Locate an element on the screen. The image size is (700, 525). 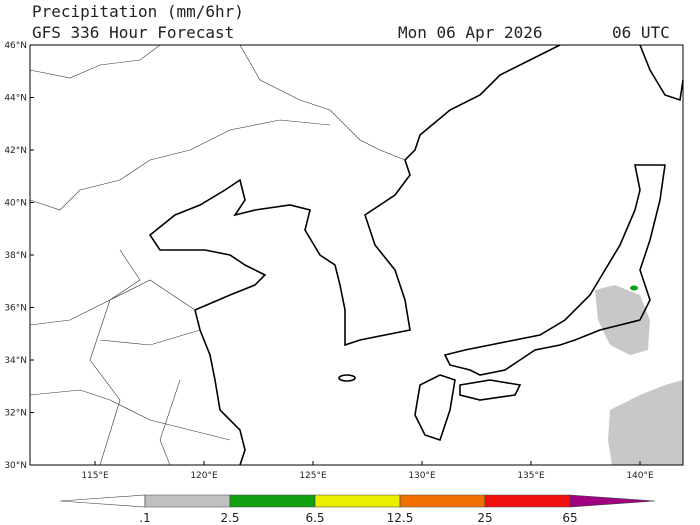
lon-label: 115°E is located at coordinates (95, 476).